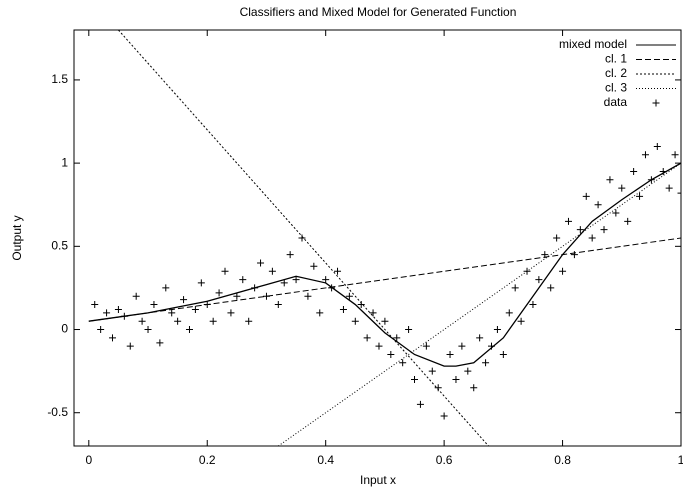 Image resolution: width=683 pixels, height=491 pixels. I want to click on legend-label: data, so click(616, 102).